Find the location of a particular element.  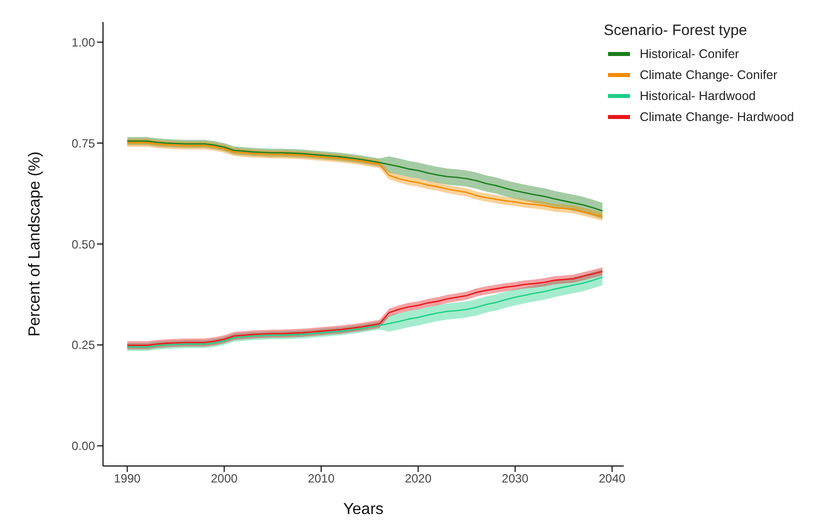

x-tick-label: 2010 is located at coordinates (321, 479).